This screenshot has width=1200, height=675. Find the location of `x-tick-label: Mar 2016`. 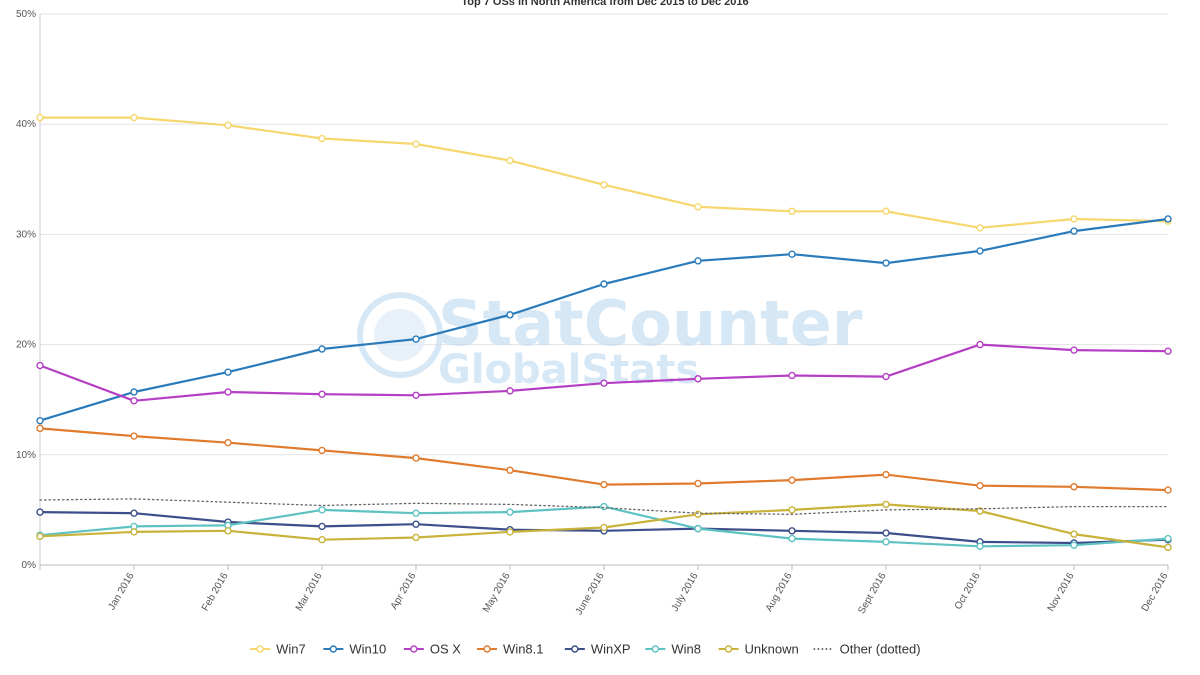

x-tick-label: Mar 2016 is located at coordinates (309, 592).